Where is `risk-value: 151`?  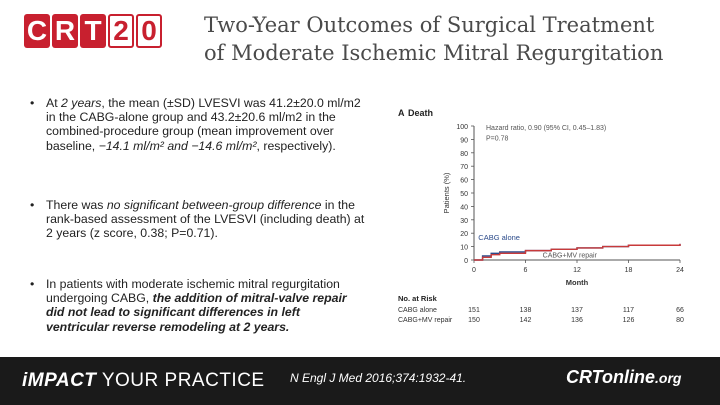
risk-value: 151 is located at coordinates (474, 310).